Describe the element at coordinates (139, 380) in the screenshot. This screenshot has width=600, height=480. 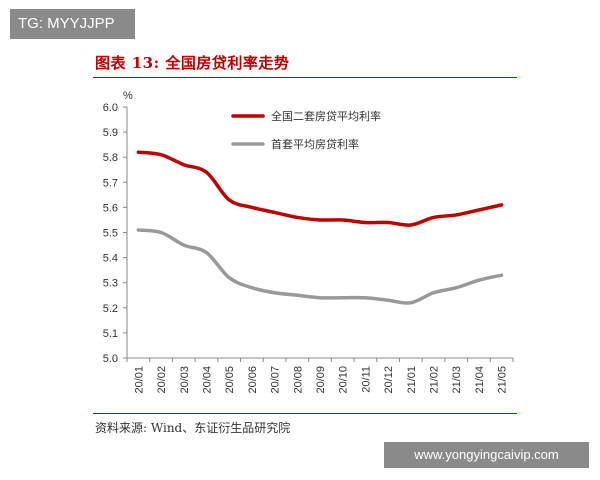
I see `x-tick-label: 20/01` at that location.